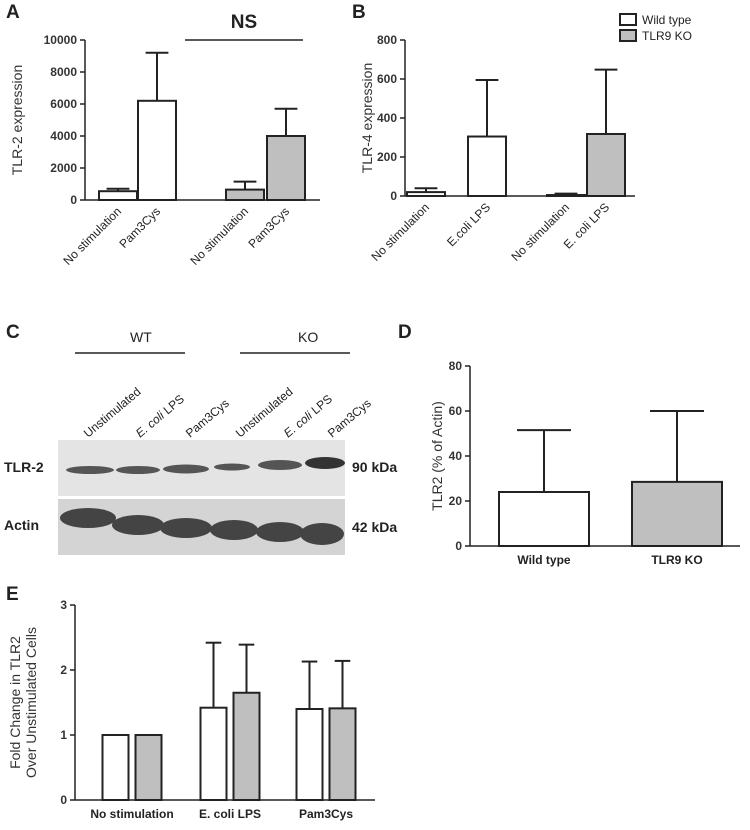  I want to click on y-axis-label: TLR2 (% of Actin), so click(437, 456).